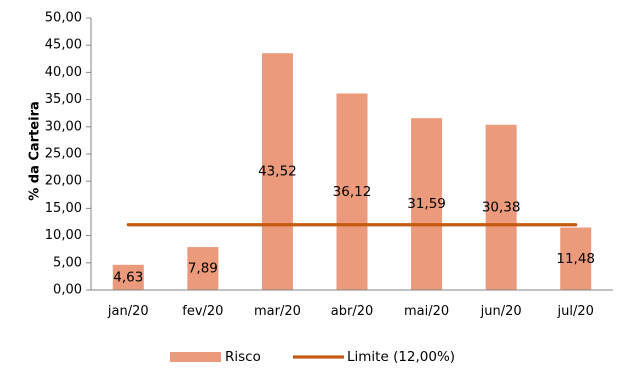 The width and height of the screenshot is (624, 369). Describe the element at coordinates (63, 72) in the screenshot. I see `y-tick-label: 40,00` at that location.